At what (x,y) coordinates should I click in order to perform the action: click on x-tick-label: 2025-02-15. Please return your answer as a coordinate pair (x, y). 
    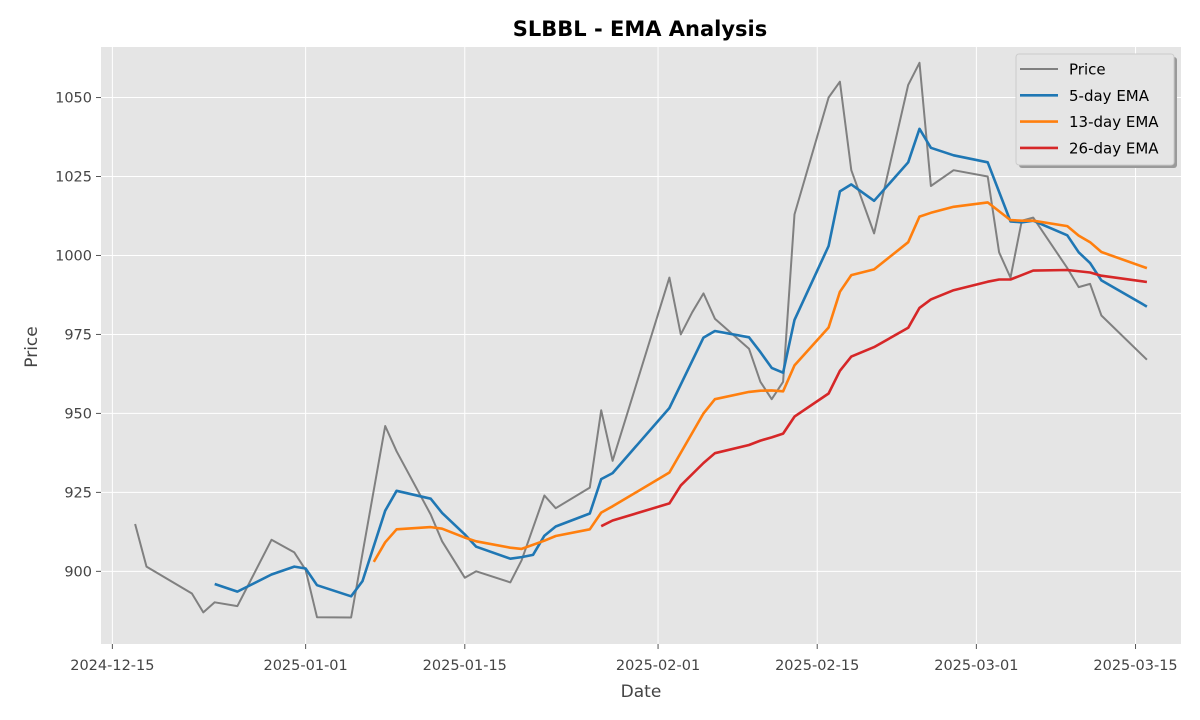
    Looking at the image, I should click on (817, 666).